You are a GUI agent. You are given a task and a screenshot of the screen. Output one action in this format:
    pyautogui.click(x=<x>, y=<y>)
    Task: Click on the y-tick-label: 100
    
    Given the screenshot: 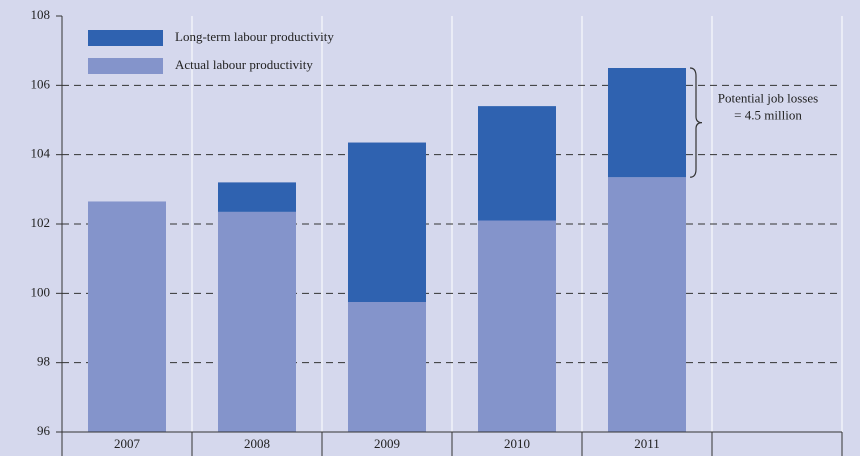 What is the action you would take?
    pyautogui.click(x=41, y=291)
    